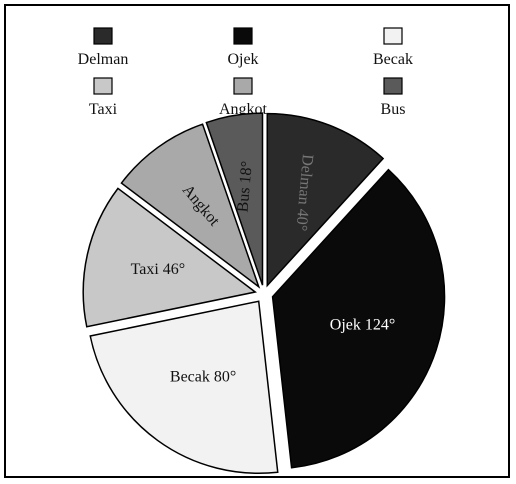 This screenshot has width=516, height=484. Describe the element at coordinates (190, 206) in the screenshot. I see `pie-slice-angkot` at that location.